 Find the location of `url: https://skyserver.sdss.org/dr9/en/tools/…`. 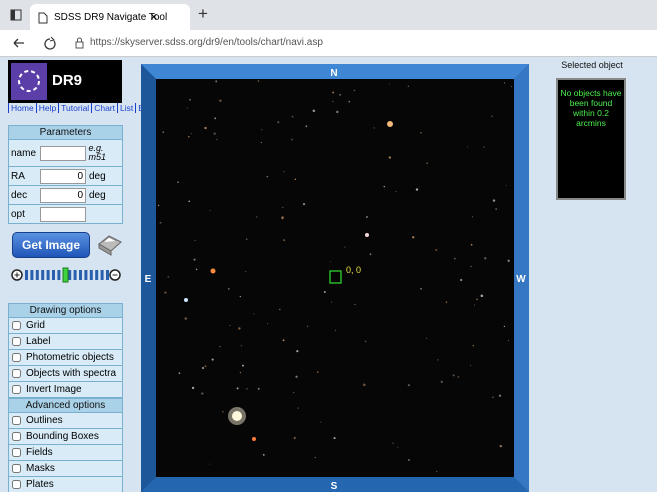

url: https://skyserver.sdss.org/dr9/en/tools/… is located at coordinates (206, 42).